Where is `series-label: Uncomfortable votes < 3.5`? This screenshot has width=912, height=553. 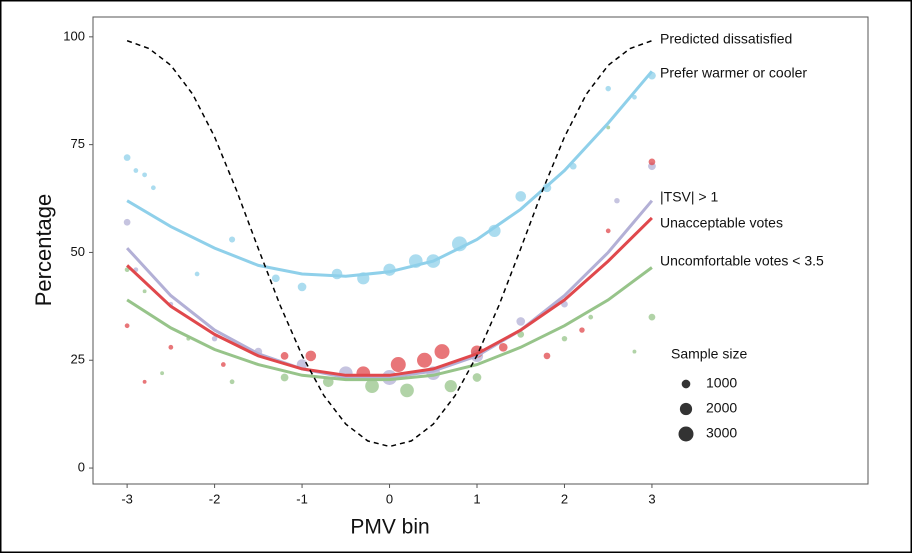
series-label: Uncomfortable votes < 3.5 is located at coordinates (742, 261).